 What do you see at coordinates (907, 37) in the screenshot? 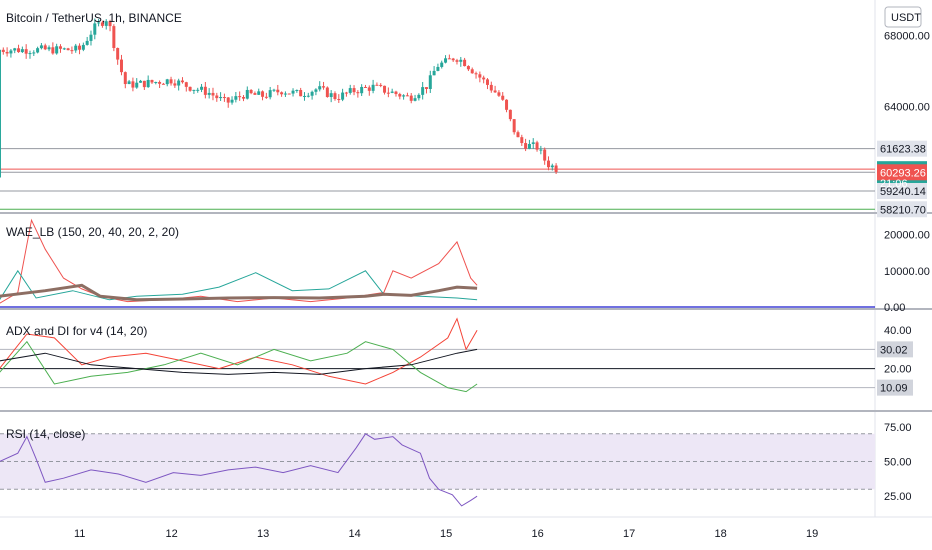
I see `price-tick-label: 68000.00` at bounding box center [907, 37].